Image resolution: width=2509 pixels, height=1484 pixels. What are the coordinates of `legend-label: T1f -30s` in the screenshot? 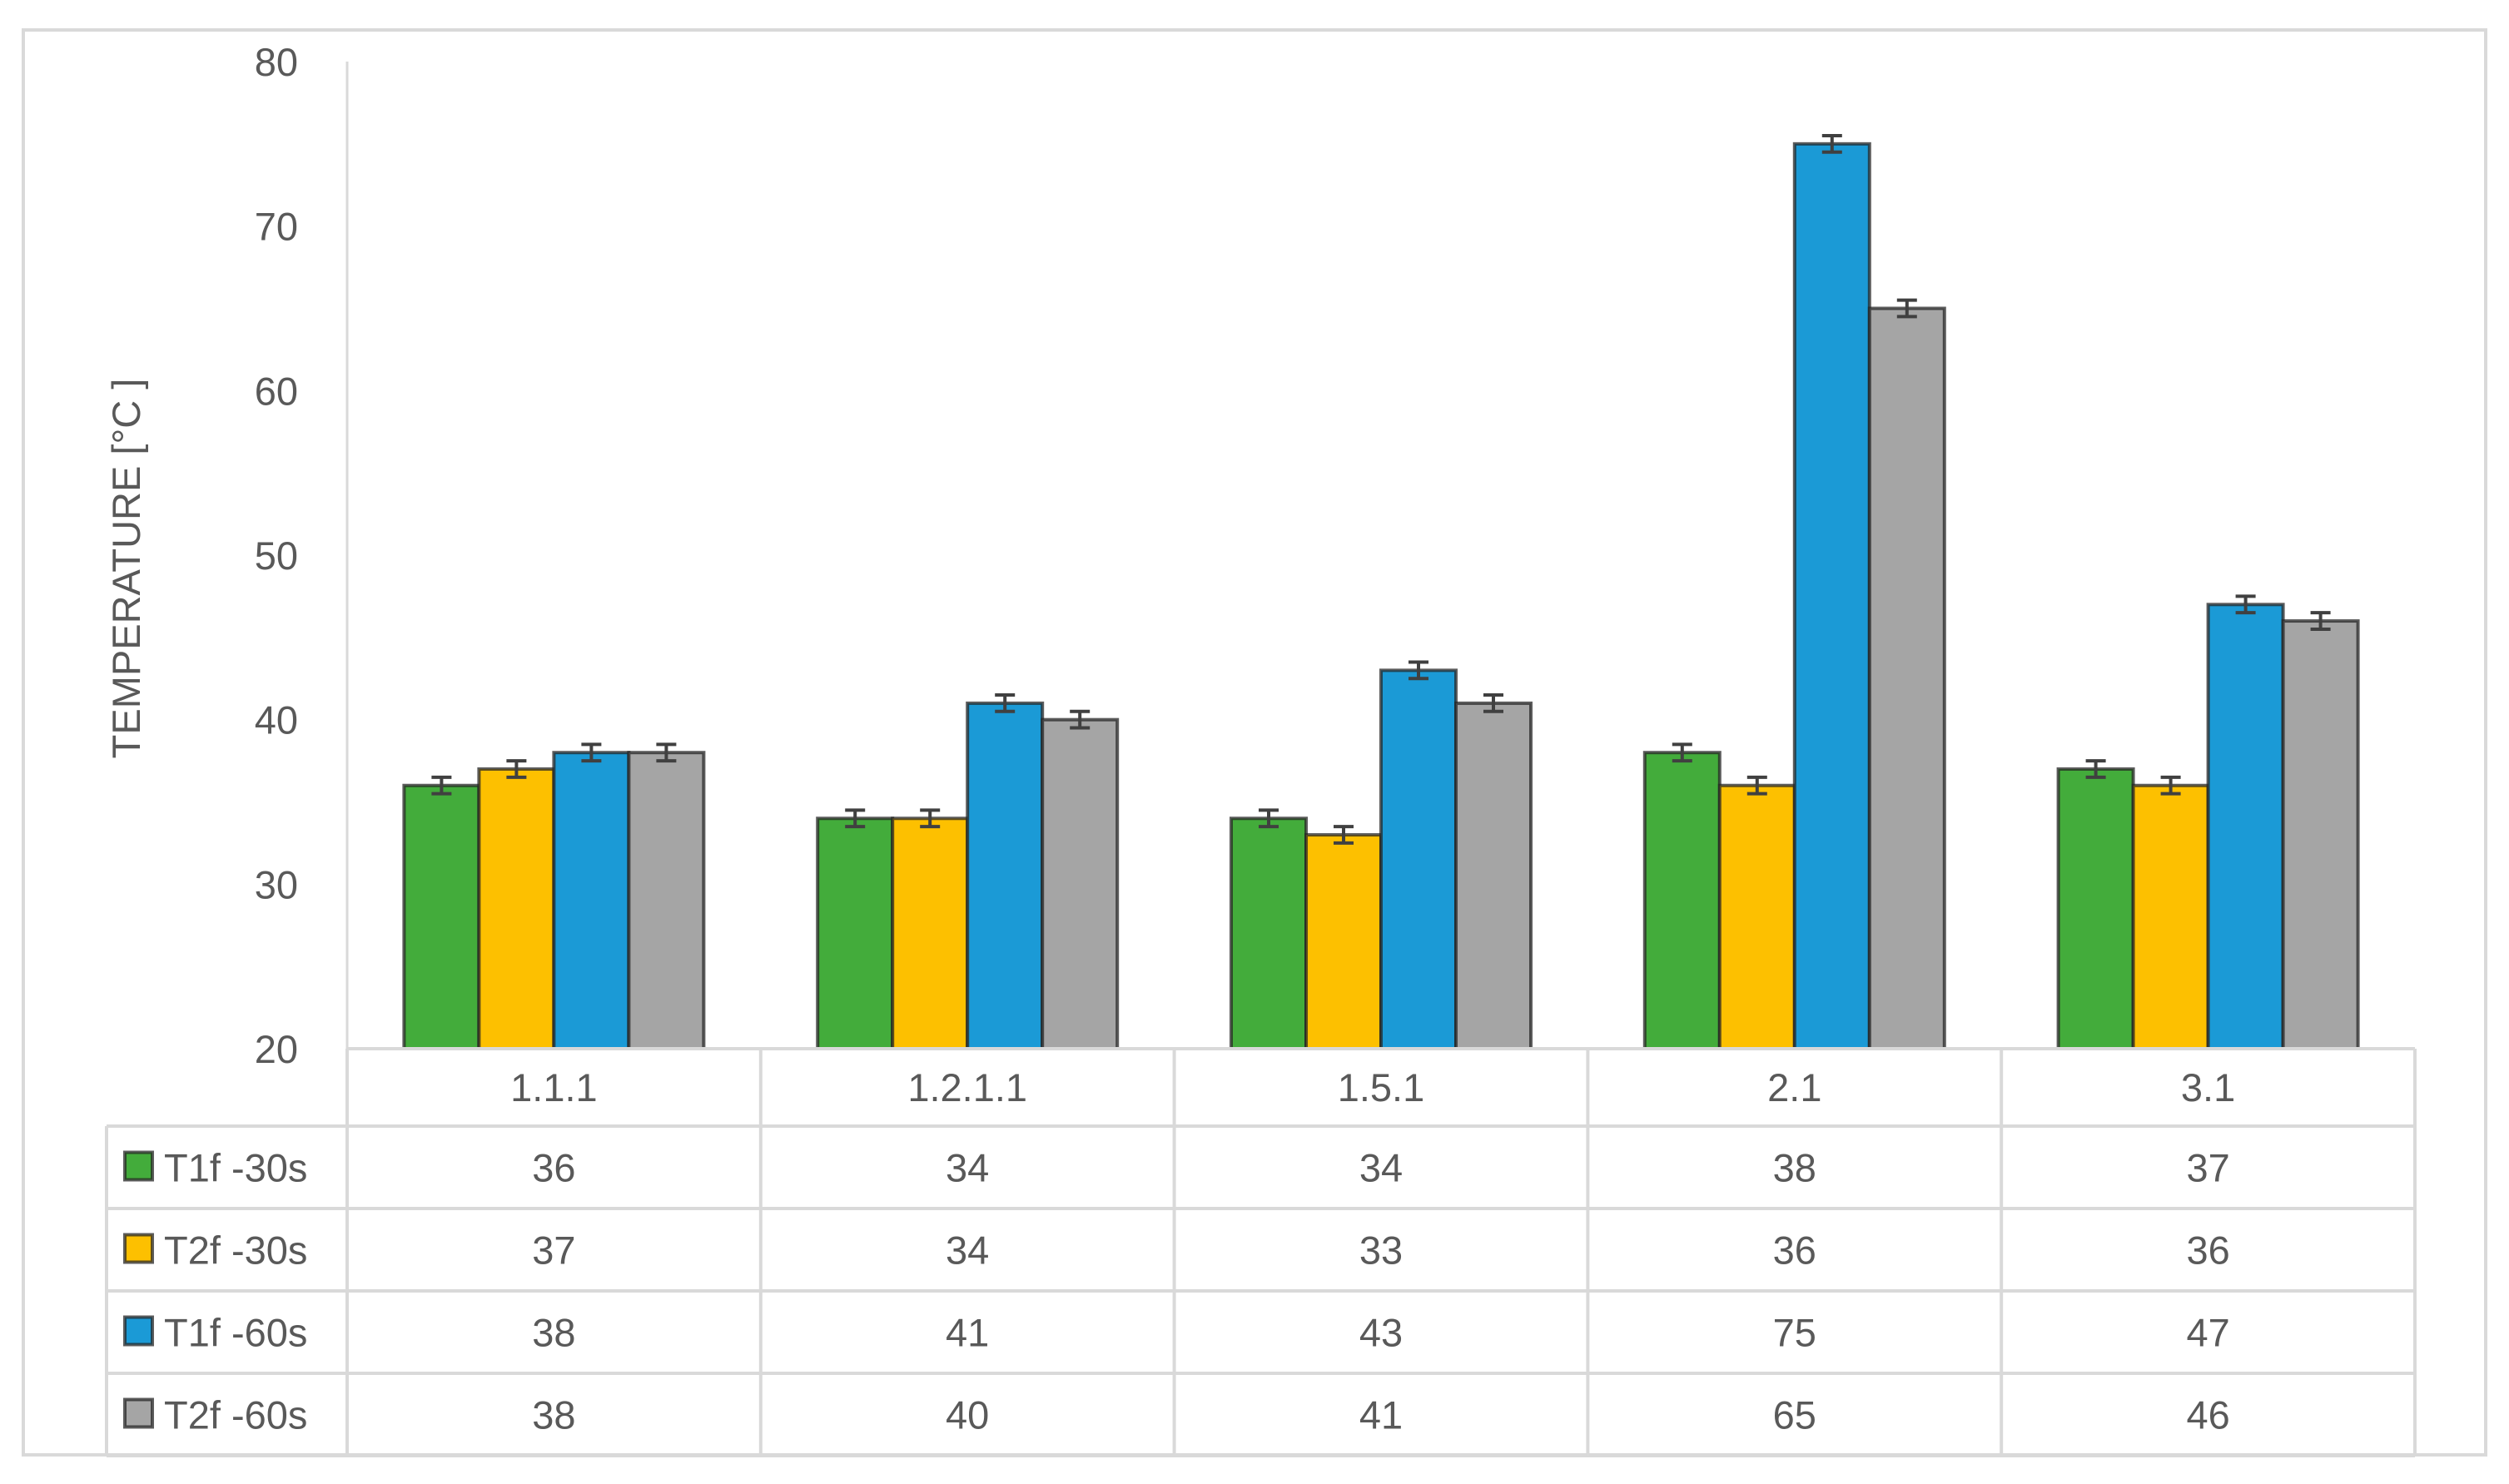 It's located at (235, 1168).